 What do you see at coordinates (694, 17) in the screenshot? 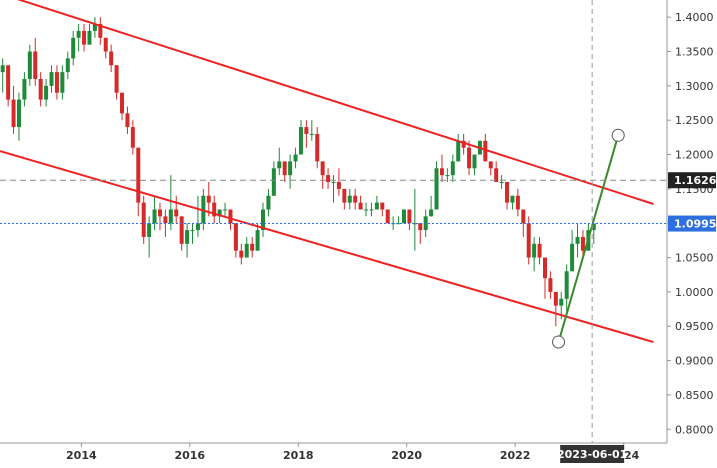
I see `y-tick-label: 1.4000` at bounding box center [694, 17].